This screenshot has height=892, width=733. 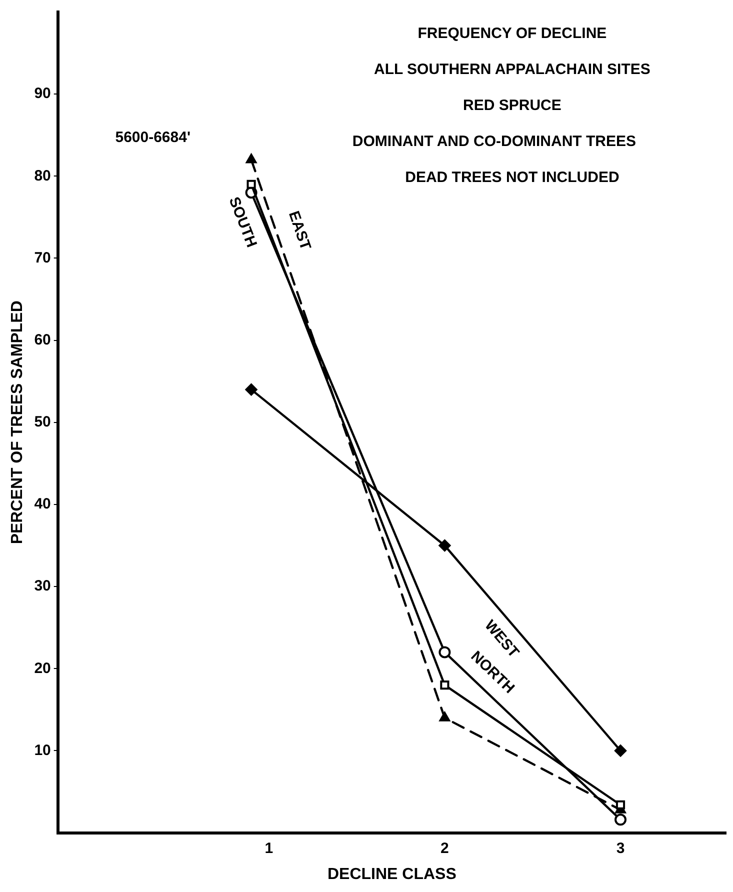 I want to click on x-tick-label: 1, so click(x=269, y=848).